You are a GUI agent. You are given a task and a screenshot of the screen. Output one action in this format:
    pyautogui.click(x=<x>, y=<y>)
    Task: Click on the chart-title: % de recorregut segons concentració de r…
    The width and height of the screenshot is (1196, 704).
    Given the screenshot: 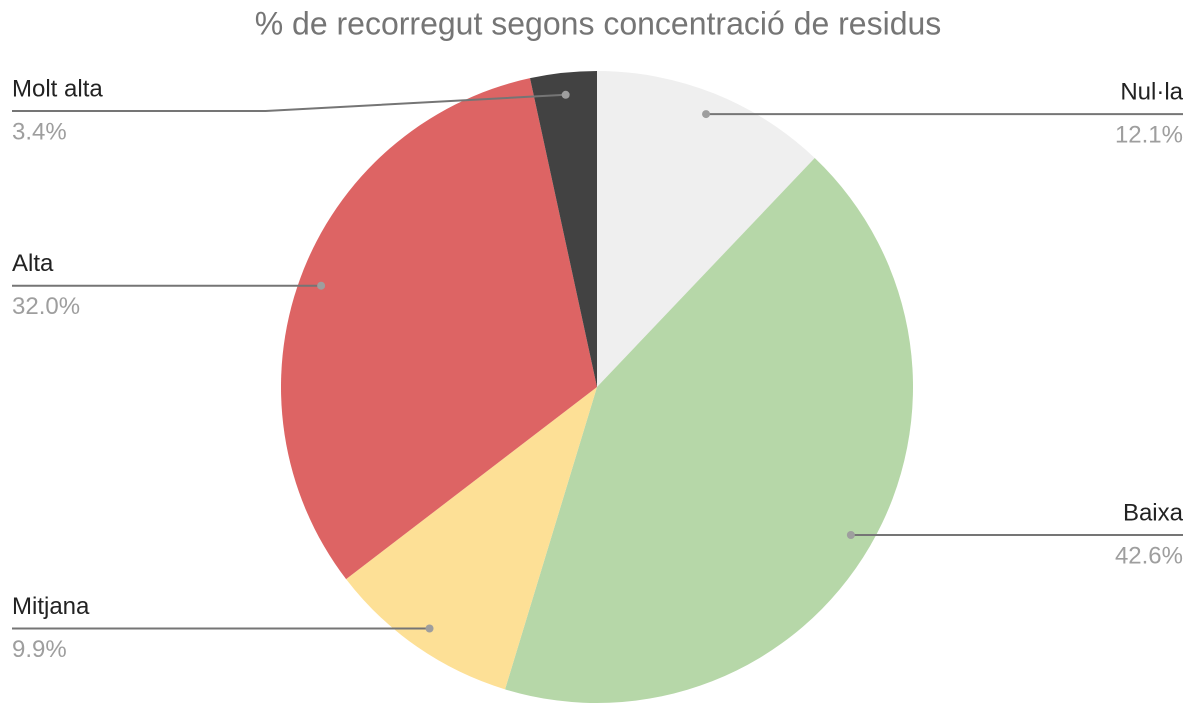 What is the action you would take?
    pyautogui.click(x=598, y=23)
    